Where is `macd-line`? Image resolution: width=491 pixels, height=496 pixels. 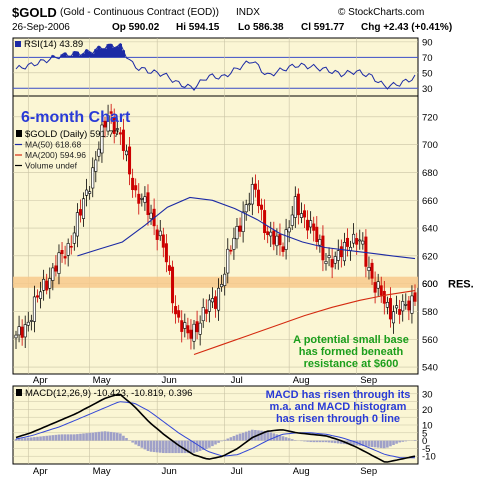
macd-line is located at coordinates (215, 428).